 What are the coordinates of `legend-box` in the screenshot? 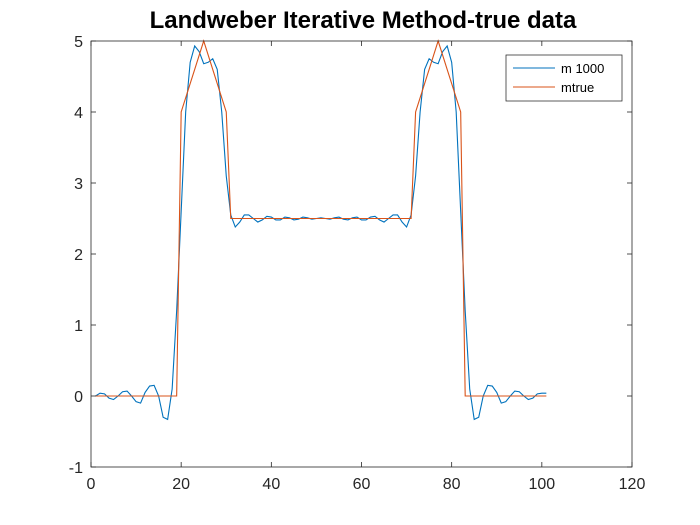 It's located at (564, 78).